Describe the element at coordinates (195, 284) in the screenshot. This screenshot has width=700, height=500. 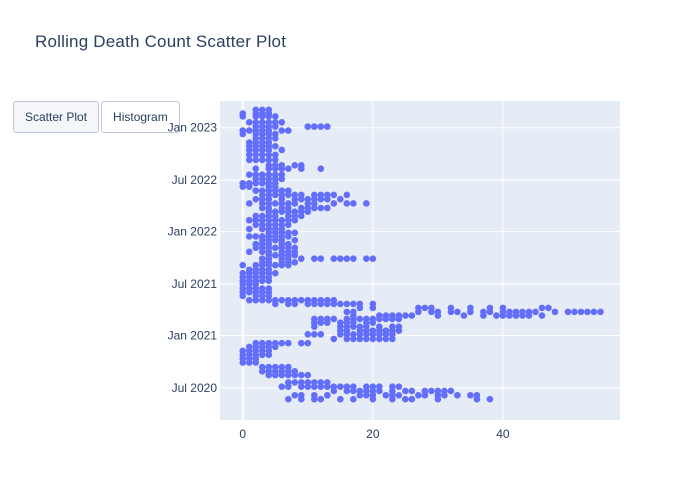
I see `y-tick-label: Jul 2021` at that location.